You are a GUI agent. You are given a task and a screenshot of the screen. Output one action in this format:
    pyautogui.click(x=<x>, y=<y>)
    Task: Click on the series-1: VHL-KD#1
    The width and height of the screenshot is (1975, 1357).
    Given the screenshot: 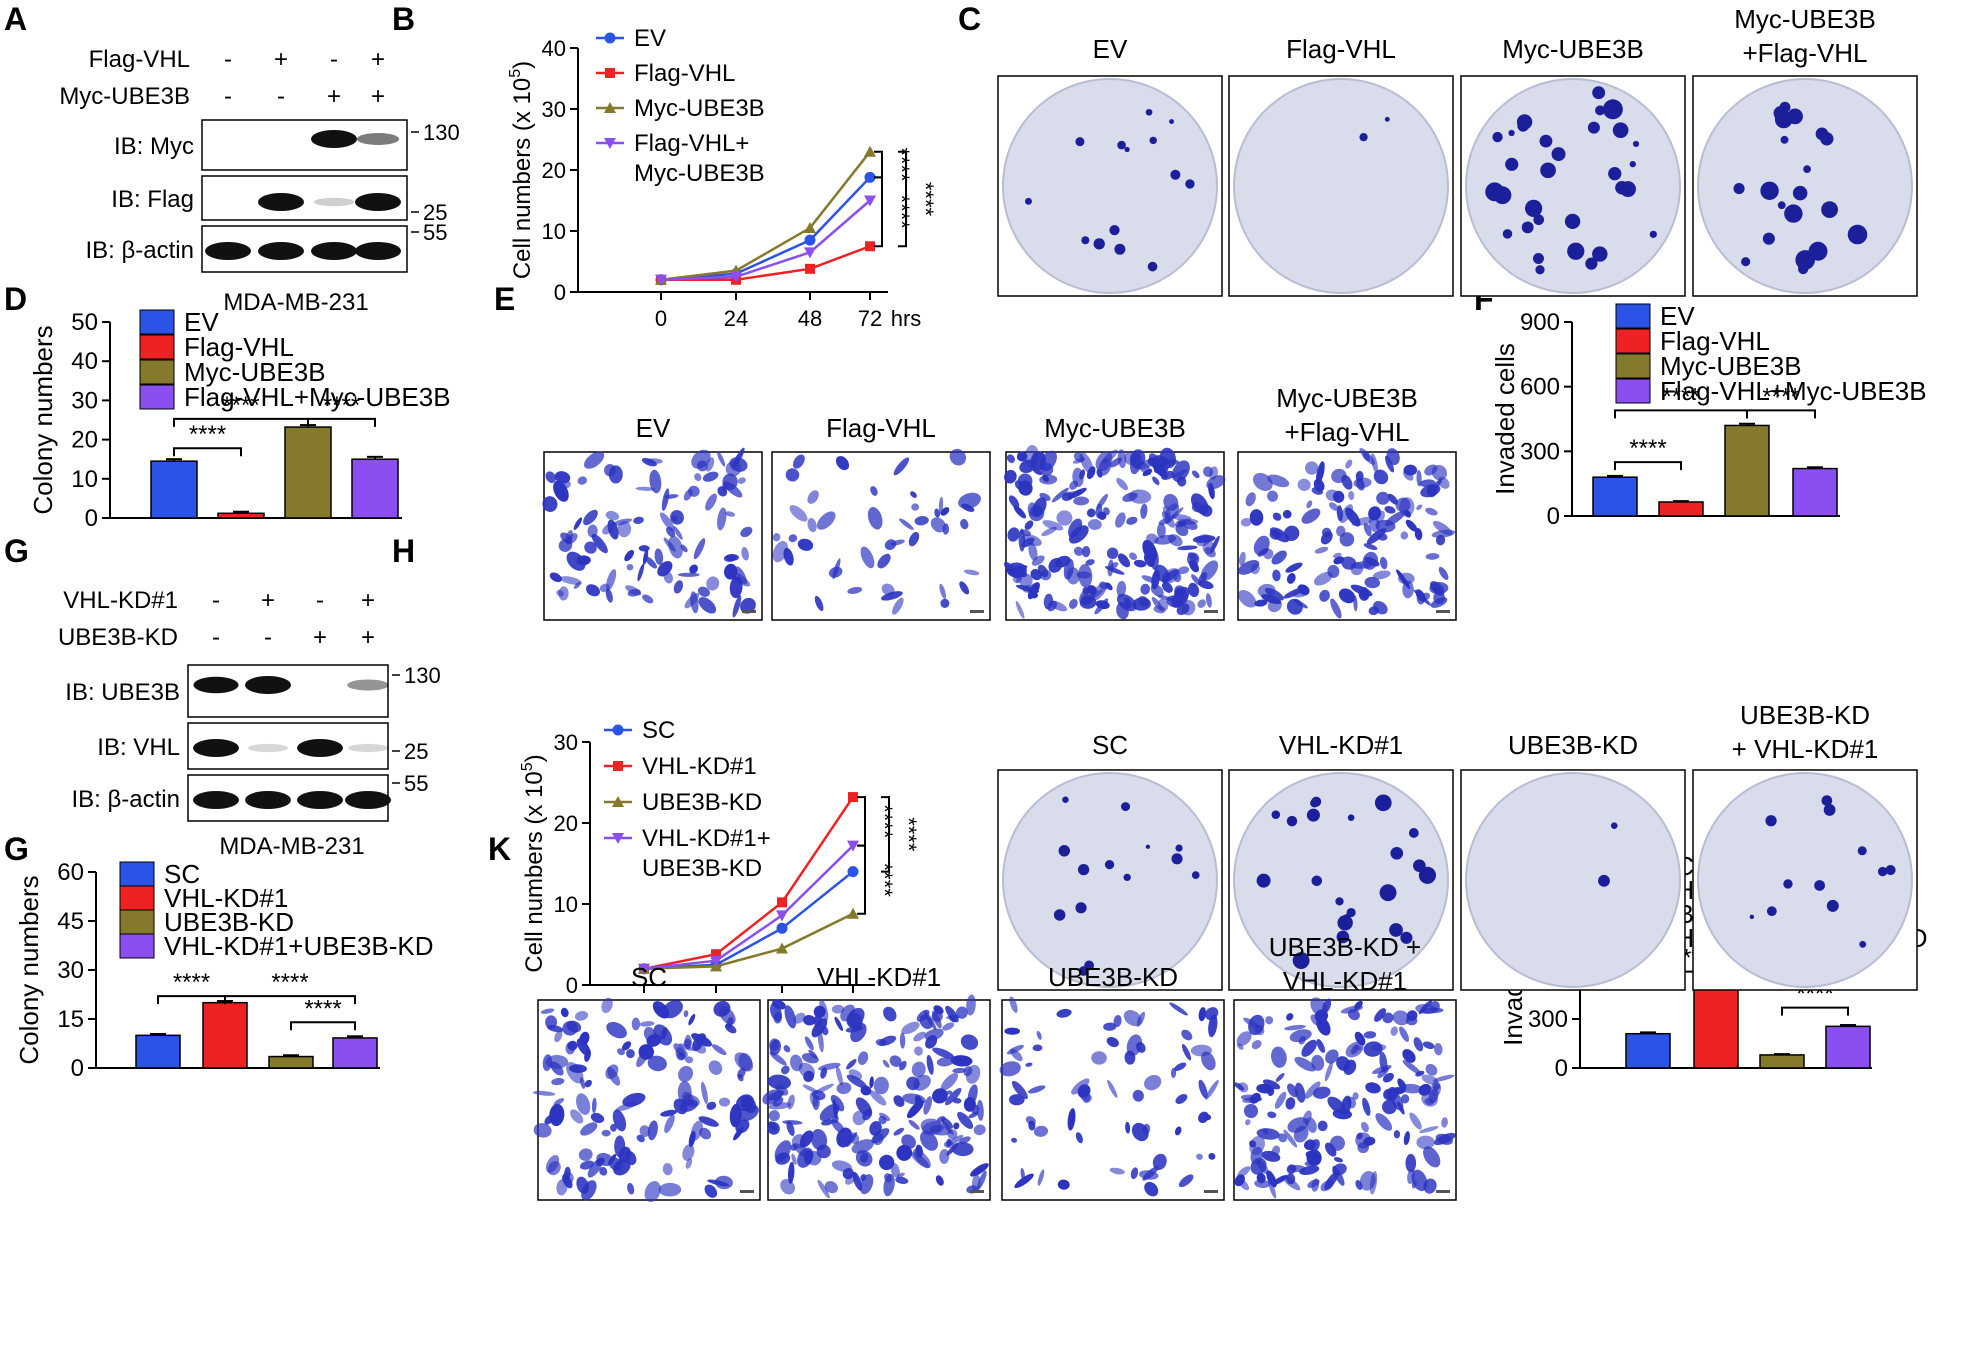 What is the action you would take?
    pyautogui.click(x=731, y=863)
    